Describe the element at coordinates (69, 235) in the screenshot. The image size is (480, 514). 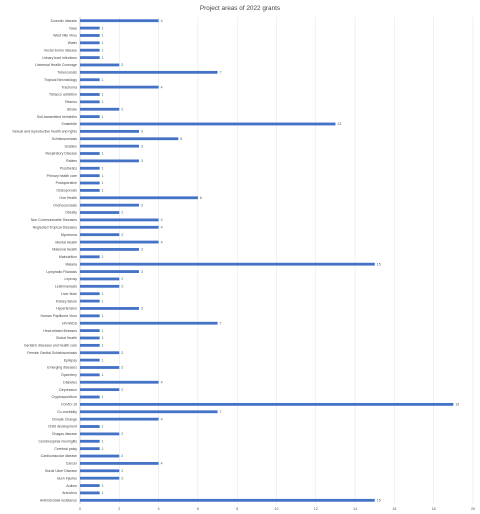
I see `category-label: Mycetoma` at that location.